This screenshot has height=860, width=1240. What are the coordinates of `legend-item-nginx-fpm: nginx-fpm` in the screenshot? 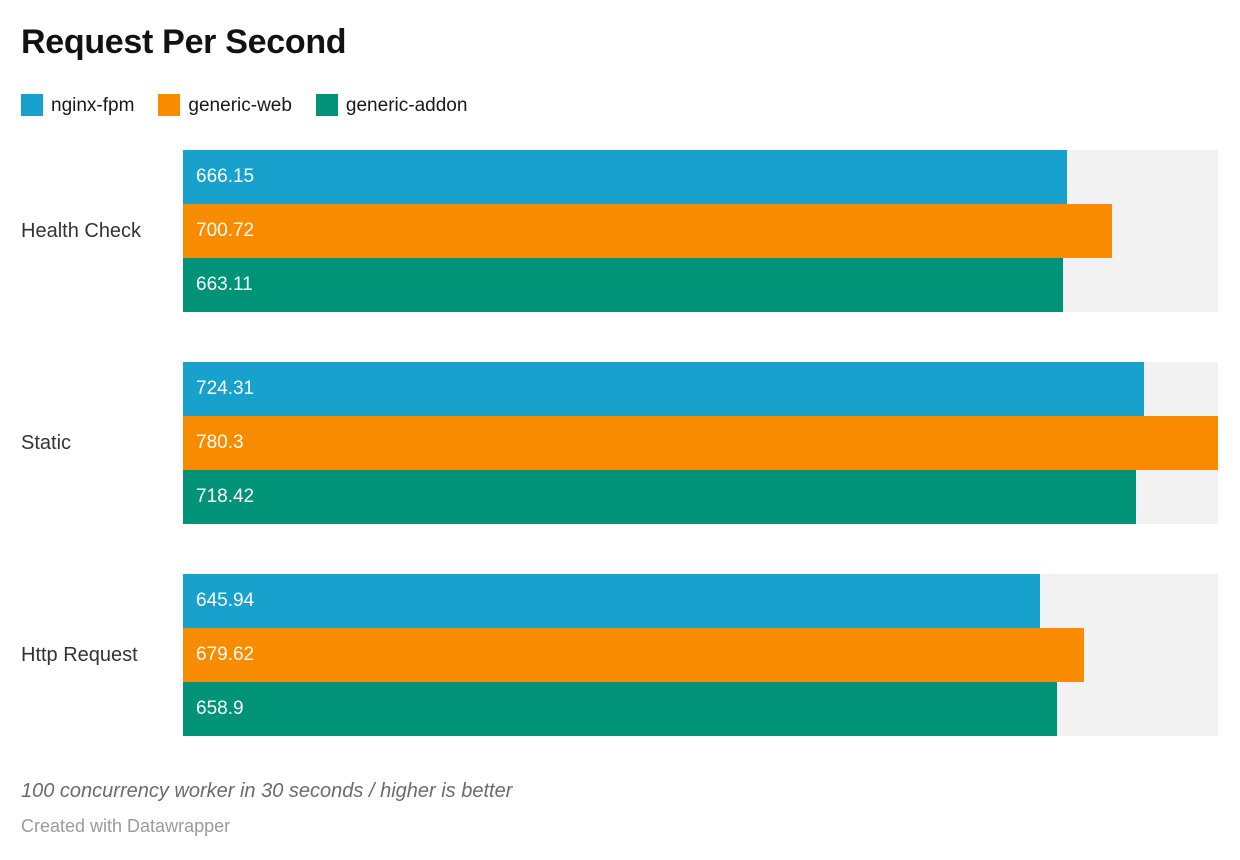 It's located at (78, 105).